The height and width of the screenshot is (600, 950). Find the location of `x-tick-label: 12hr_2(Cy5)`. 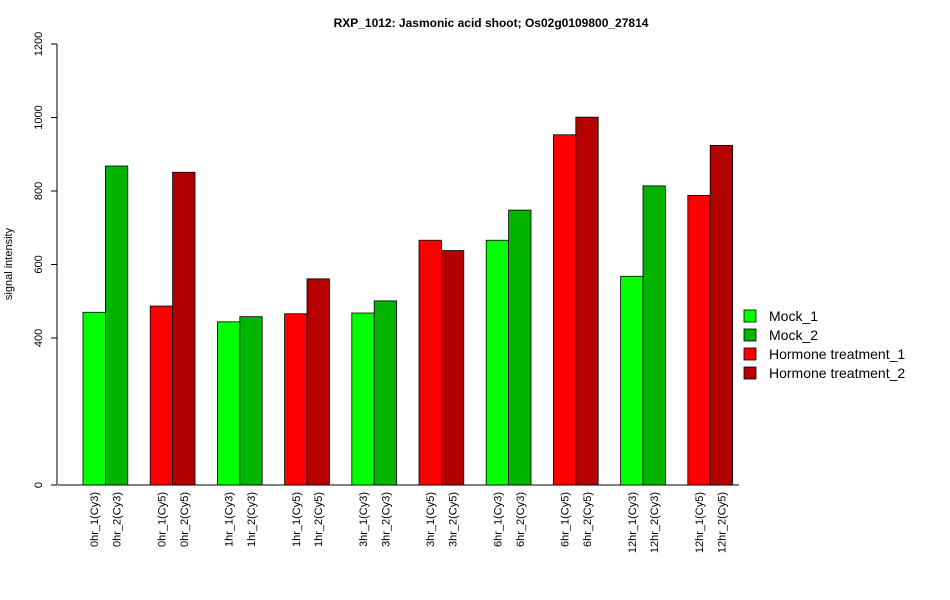

x-tick-label: 12hr_2(Cy5) is located at coordinates (722, 522).